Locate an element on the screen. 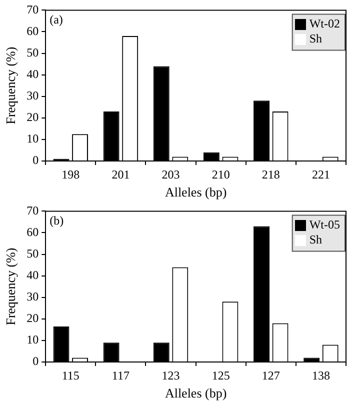 This screenshot has width=354, height=402. x-tick-label: 125 is located at coordinates (221, 375).